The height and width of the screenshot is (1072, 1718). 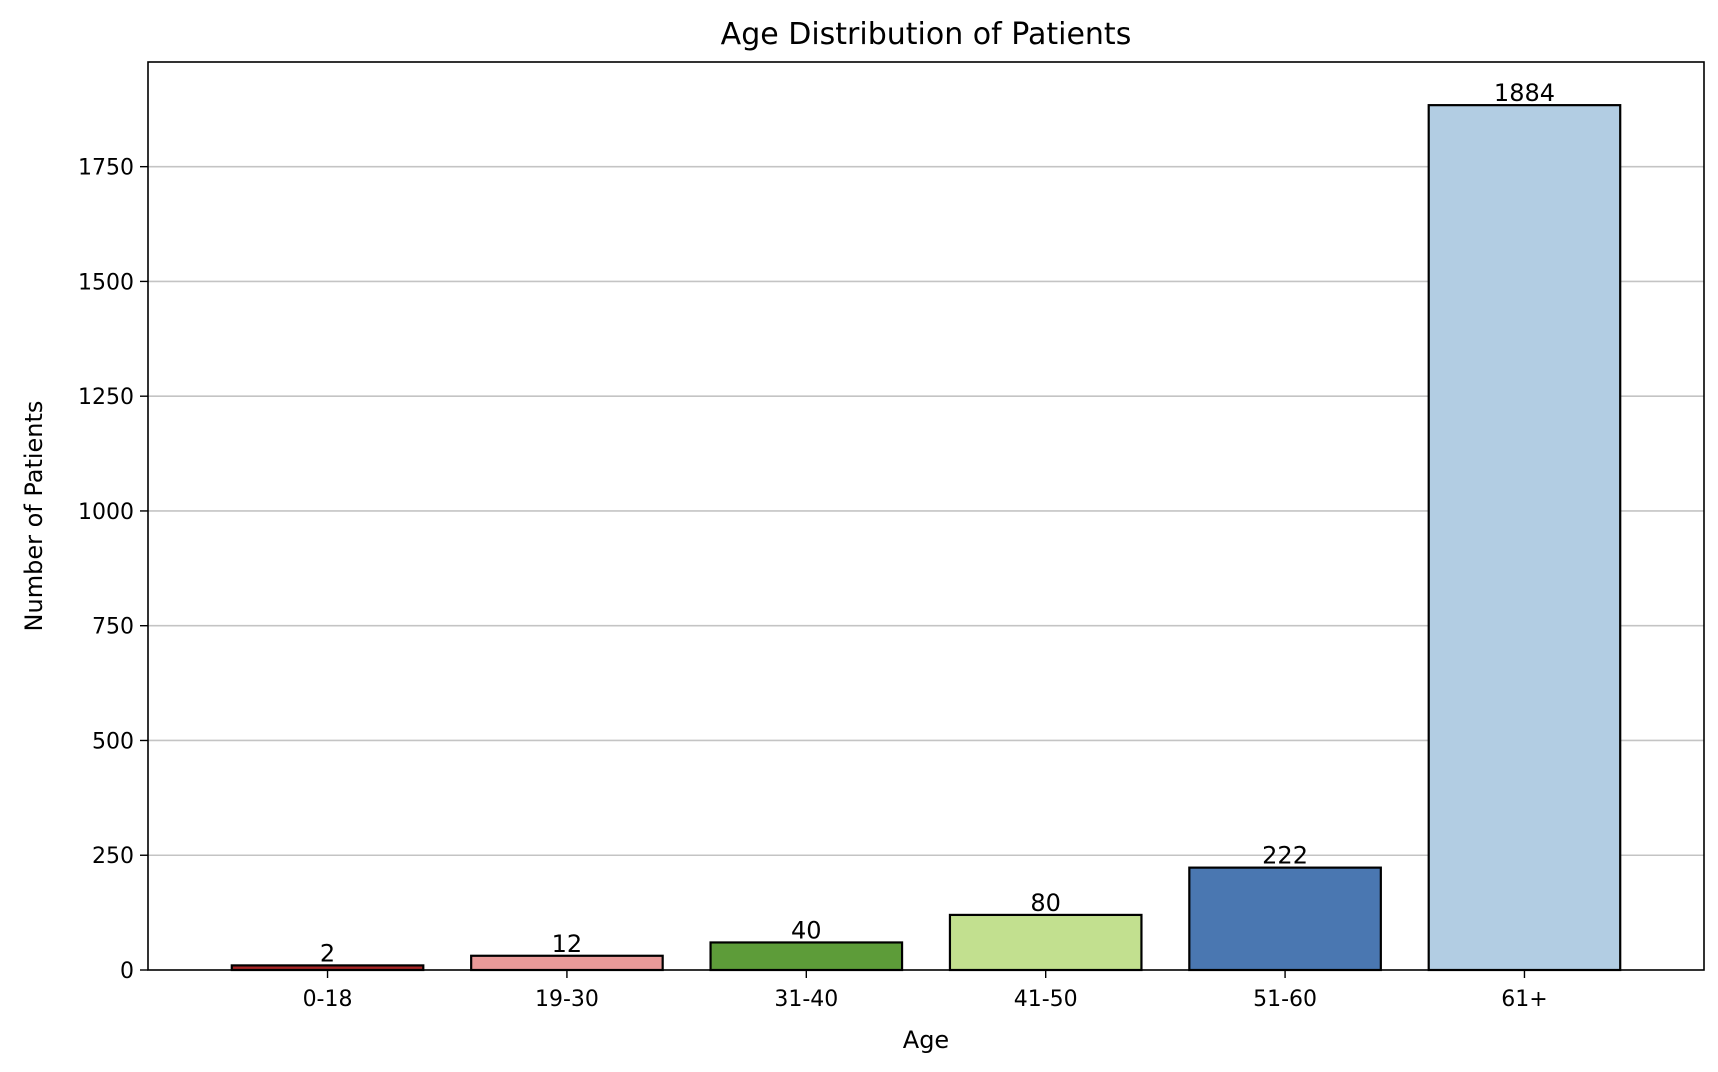 What do you see at coordinates (106, 168) in the screenshot?
I see `y-tick-label: 1750` at bounding box center [106, 168].